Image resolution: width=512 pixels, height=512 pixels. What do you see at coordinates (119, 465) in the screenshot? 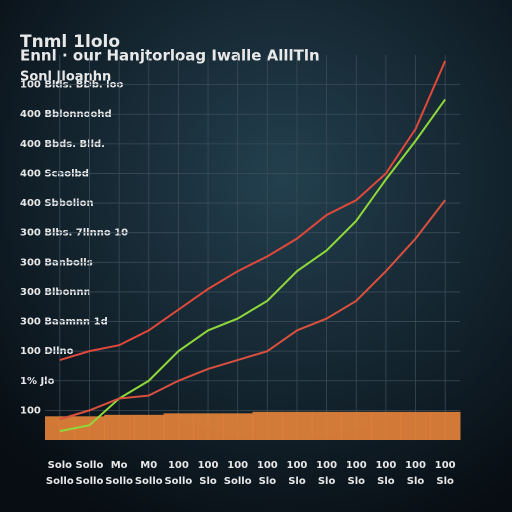
I see `x-tick-label: Mo` at bounding box center [119, 465].